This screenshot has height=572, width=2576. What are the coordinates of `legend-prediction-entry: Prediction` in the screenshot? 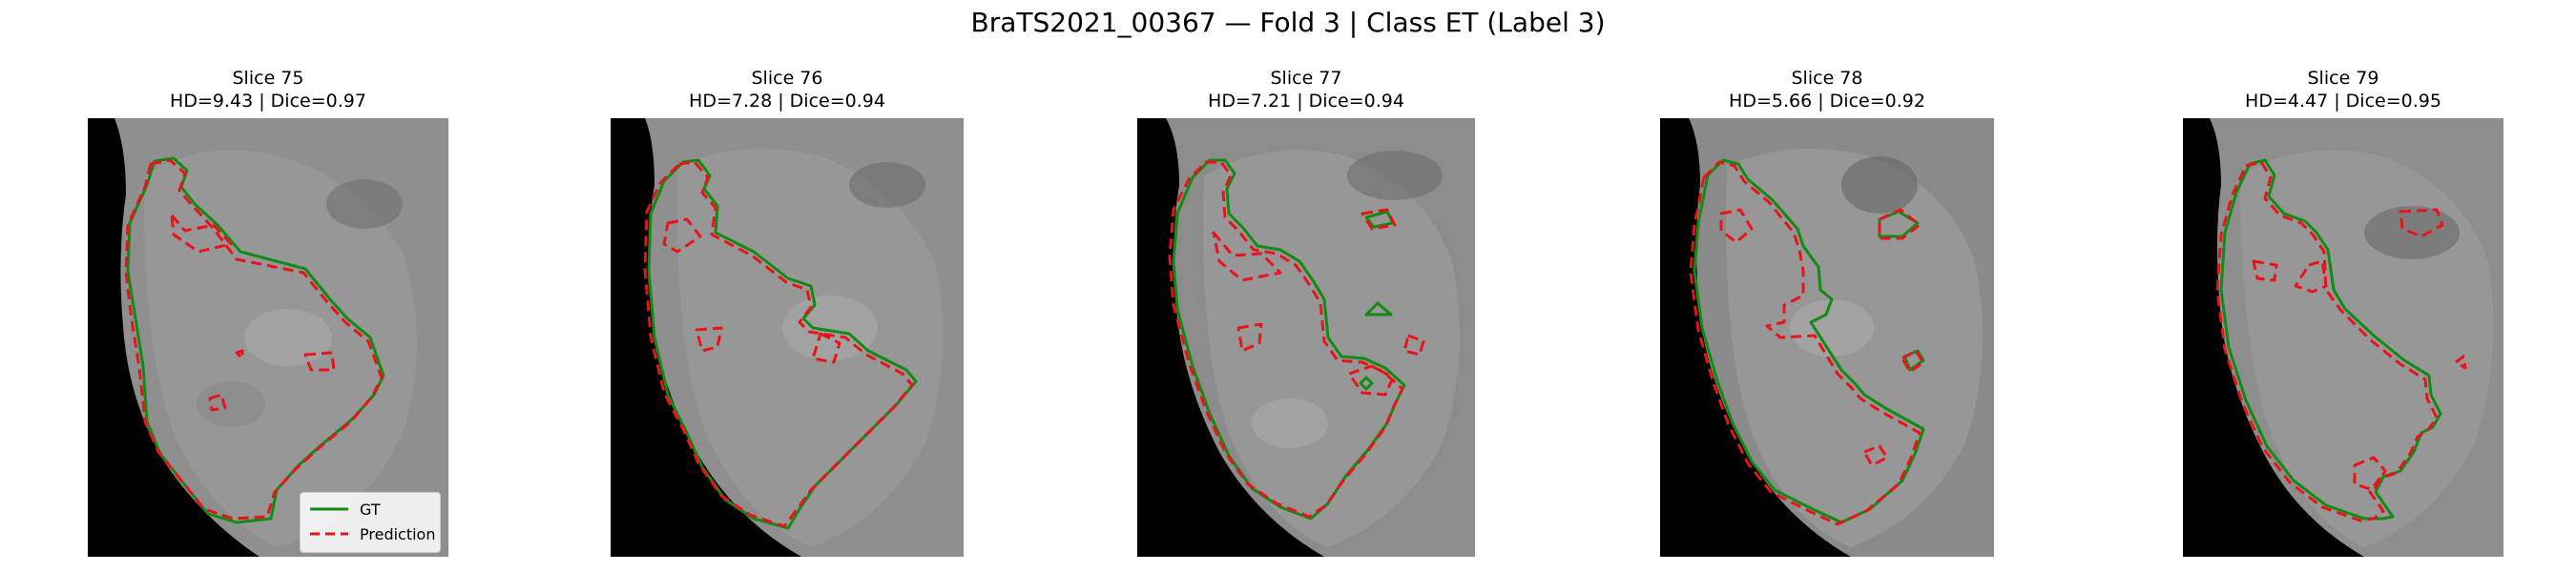 It's located at (372, 533).